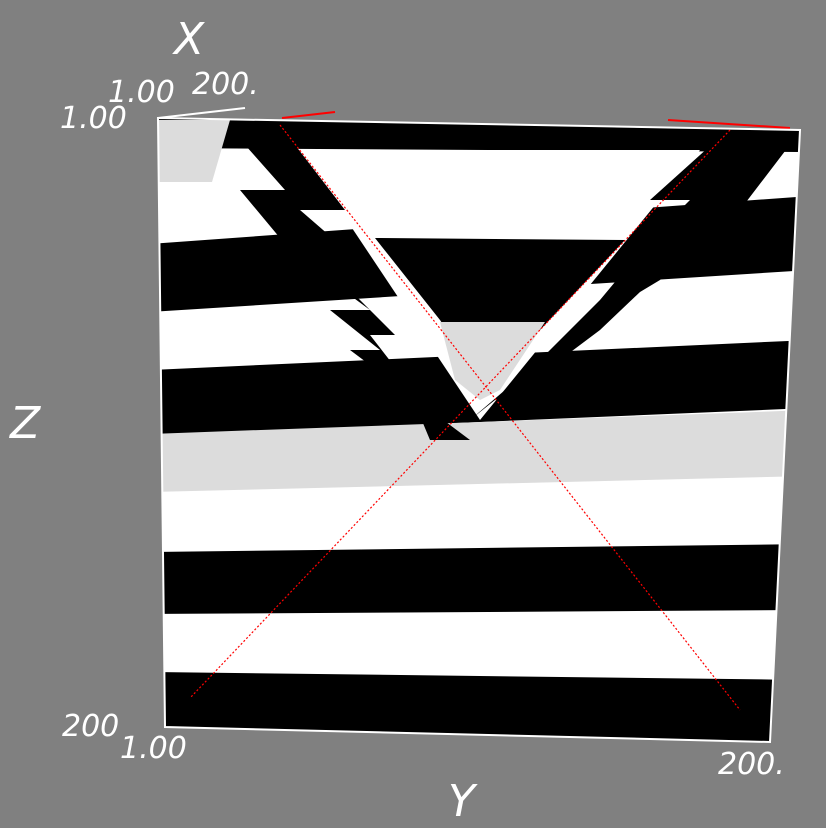 The image size is (826, 828). What do you see at coordinates (25, 423) in the screenshot?
I see `z-axis-title: Z` at bounding box center [25, 423].